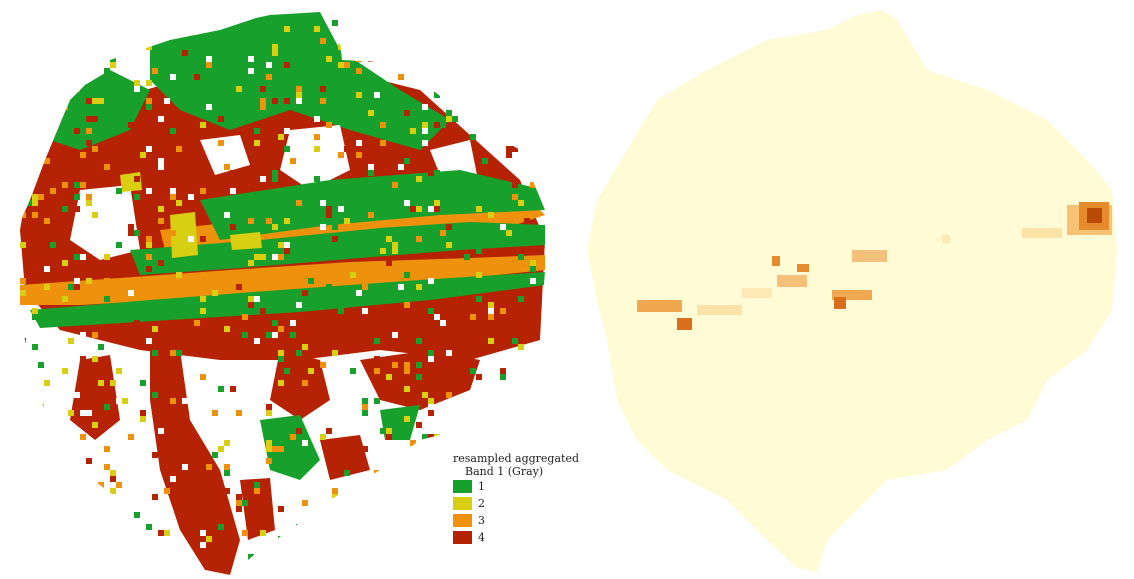 This screenshot has height=579, width=1134. What do you see at coordinates (481, 520) in the screenshot?
I see `legend-label: 3` at bounding box center [481, 520].